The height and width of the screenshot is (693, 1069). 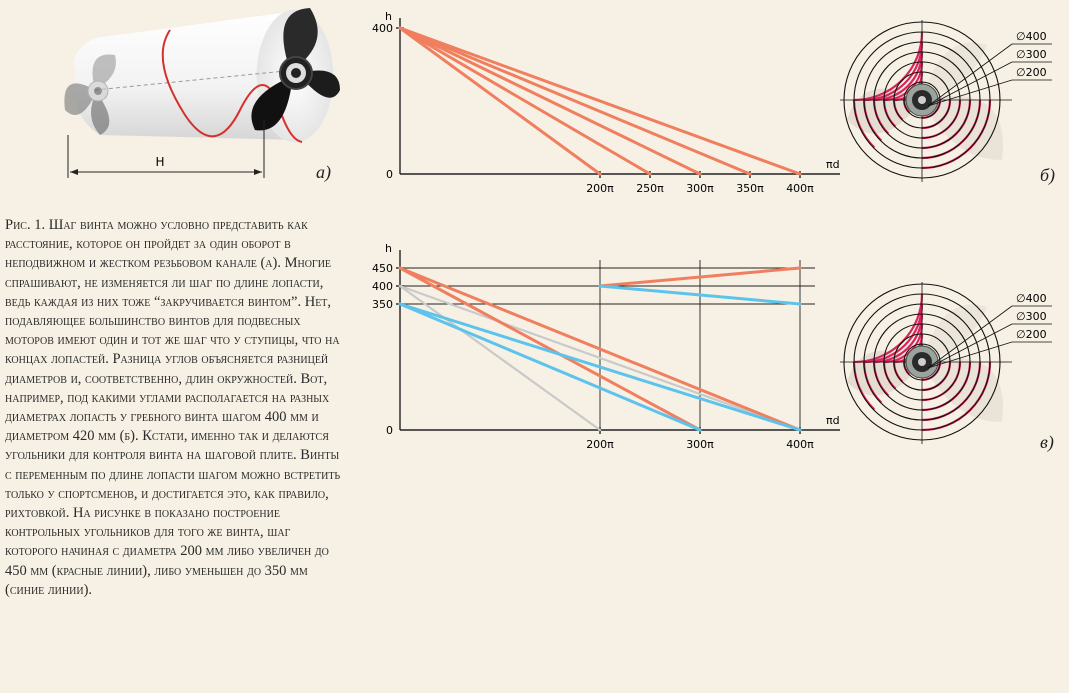 I want to click on propeller-diameter-diagram-b: ∅400 ∅300 ∅200, so click(x=946, y=101).